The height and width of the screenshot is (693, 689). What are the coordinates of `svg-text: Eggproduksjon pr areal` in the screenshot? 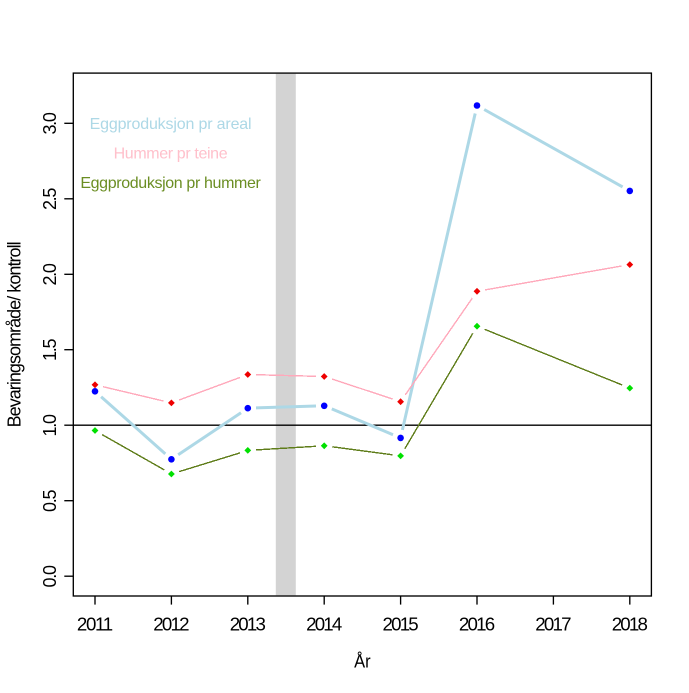 It's located at (171, 124).